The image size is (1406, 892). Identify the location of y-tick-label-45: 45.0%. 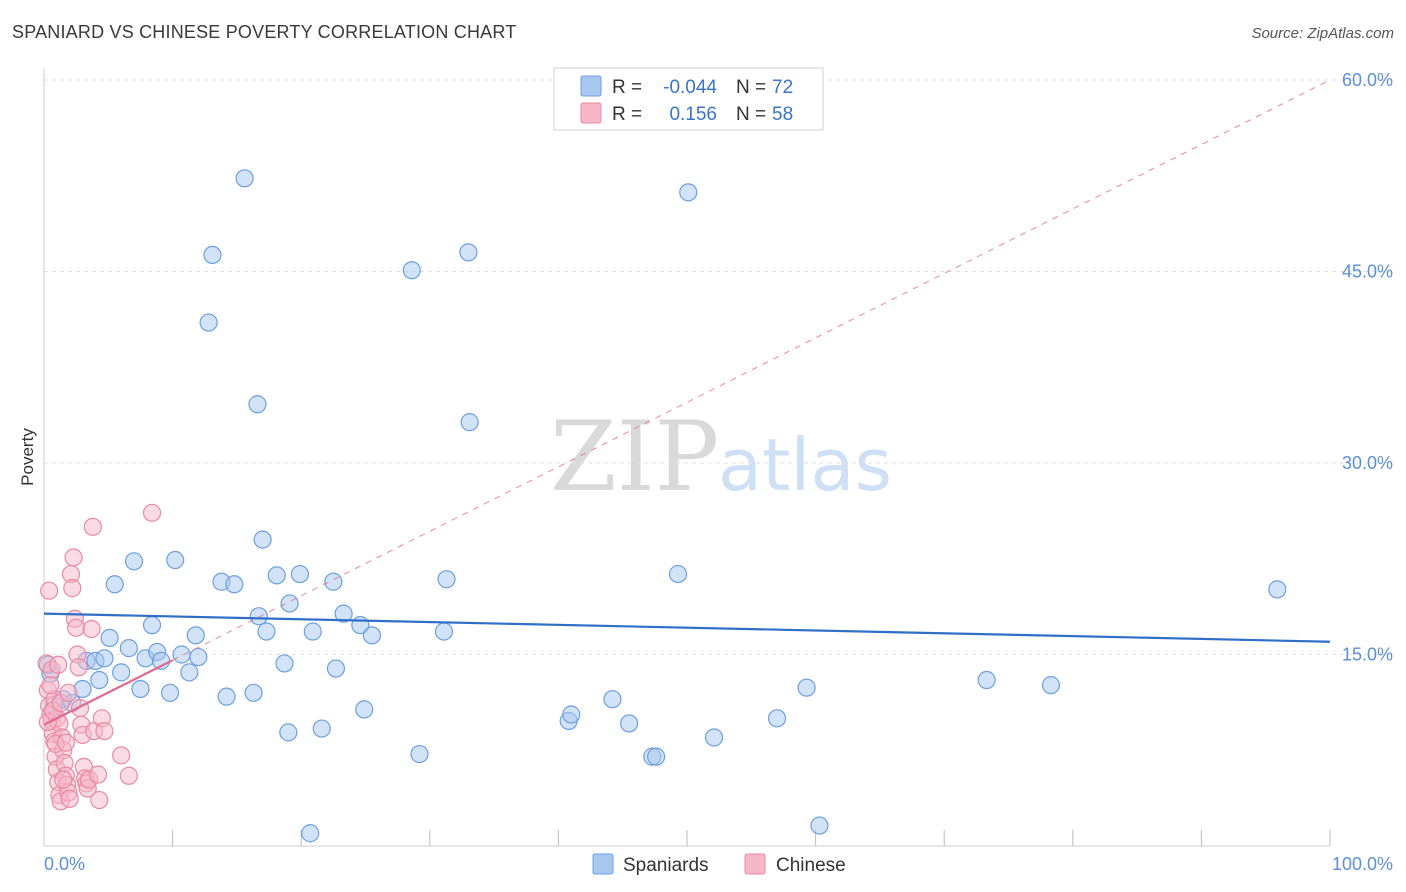
(1367, 272).